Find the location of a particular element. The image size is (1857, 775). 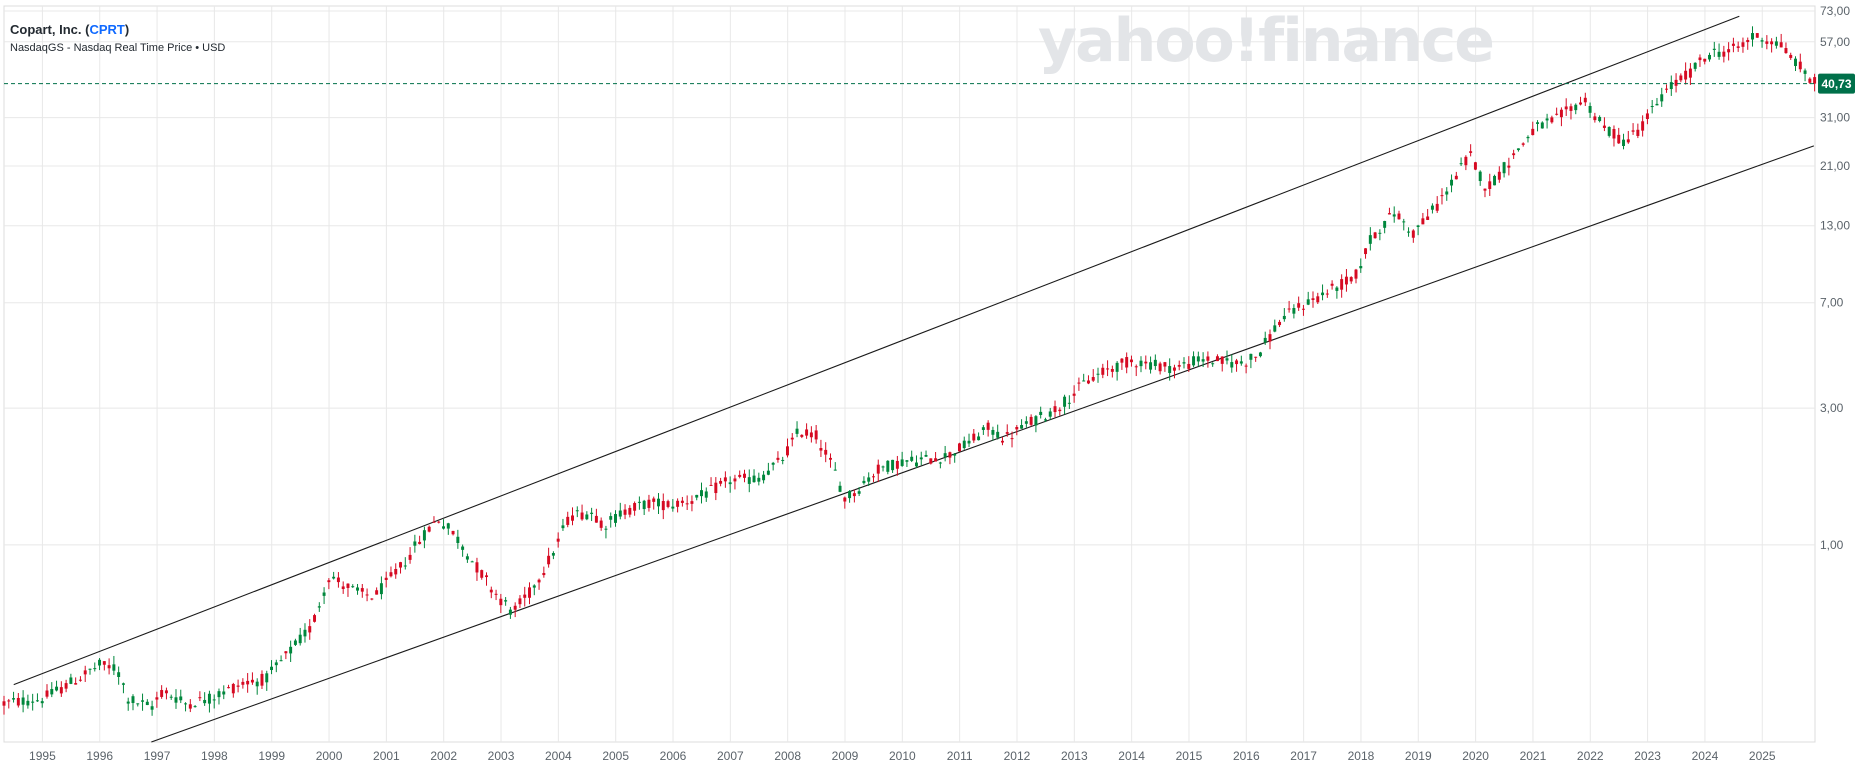

y-tick-label: 31,00 is located at coordinates (1835, 118).